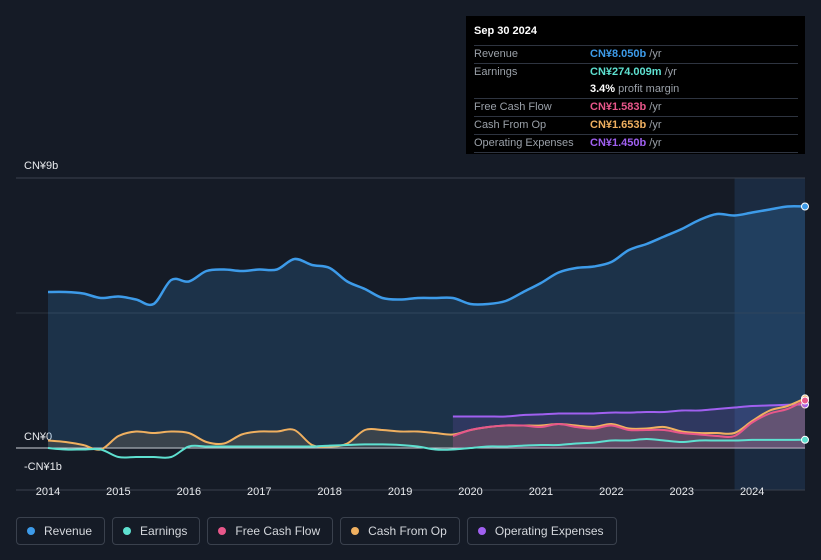  Describe the element at coordinates (626, 72) in the screenshot. I see `tooltip-value: CN¥274.009m` at that location.